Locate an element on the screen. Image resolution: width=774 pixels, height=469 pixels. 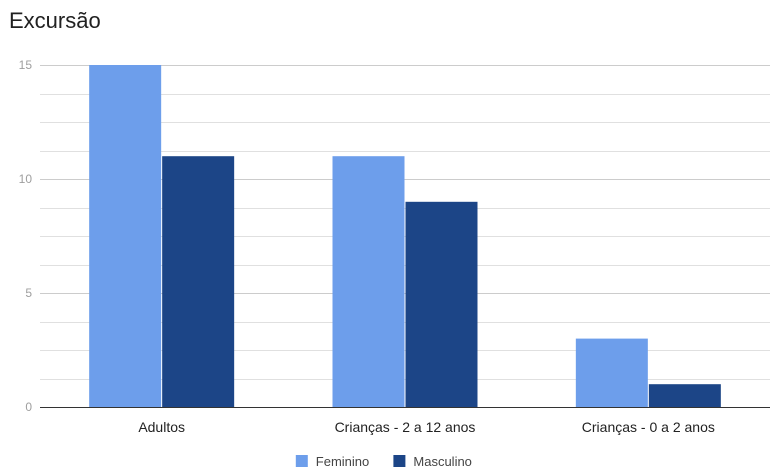
y-axis-ticks: 0 5 10 15 is located at coordinates (26, 236).